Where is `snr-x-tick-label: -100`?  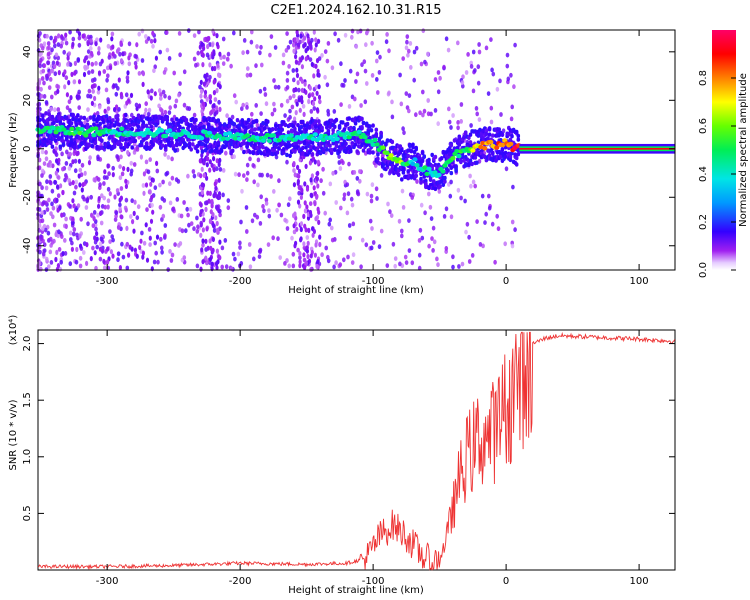
snr-x-tick-label: -100 is located at coordinates (373, 581).